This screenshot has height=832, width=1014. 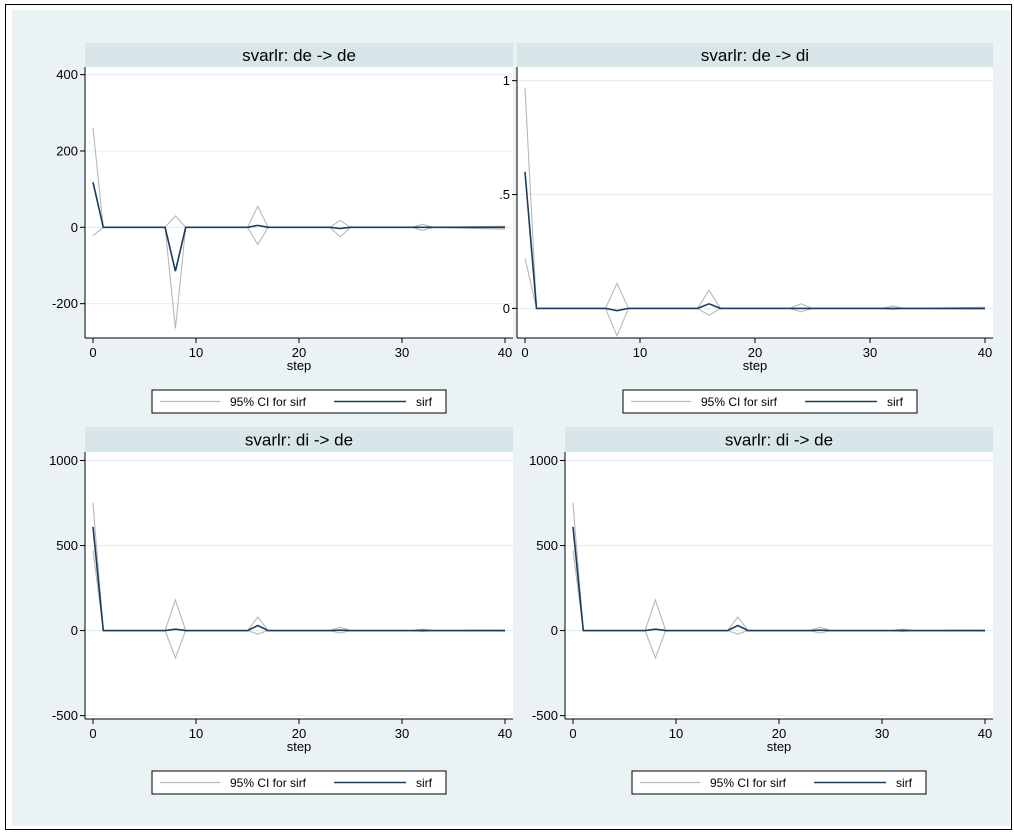 I want to click on y-tick-label: 400, so click(x=67, y=74).